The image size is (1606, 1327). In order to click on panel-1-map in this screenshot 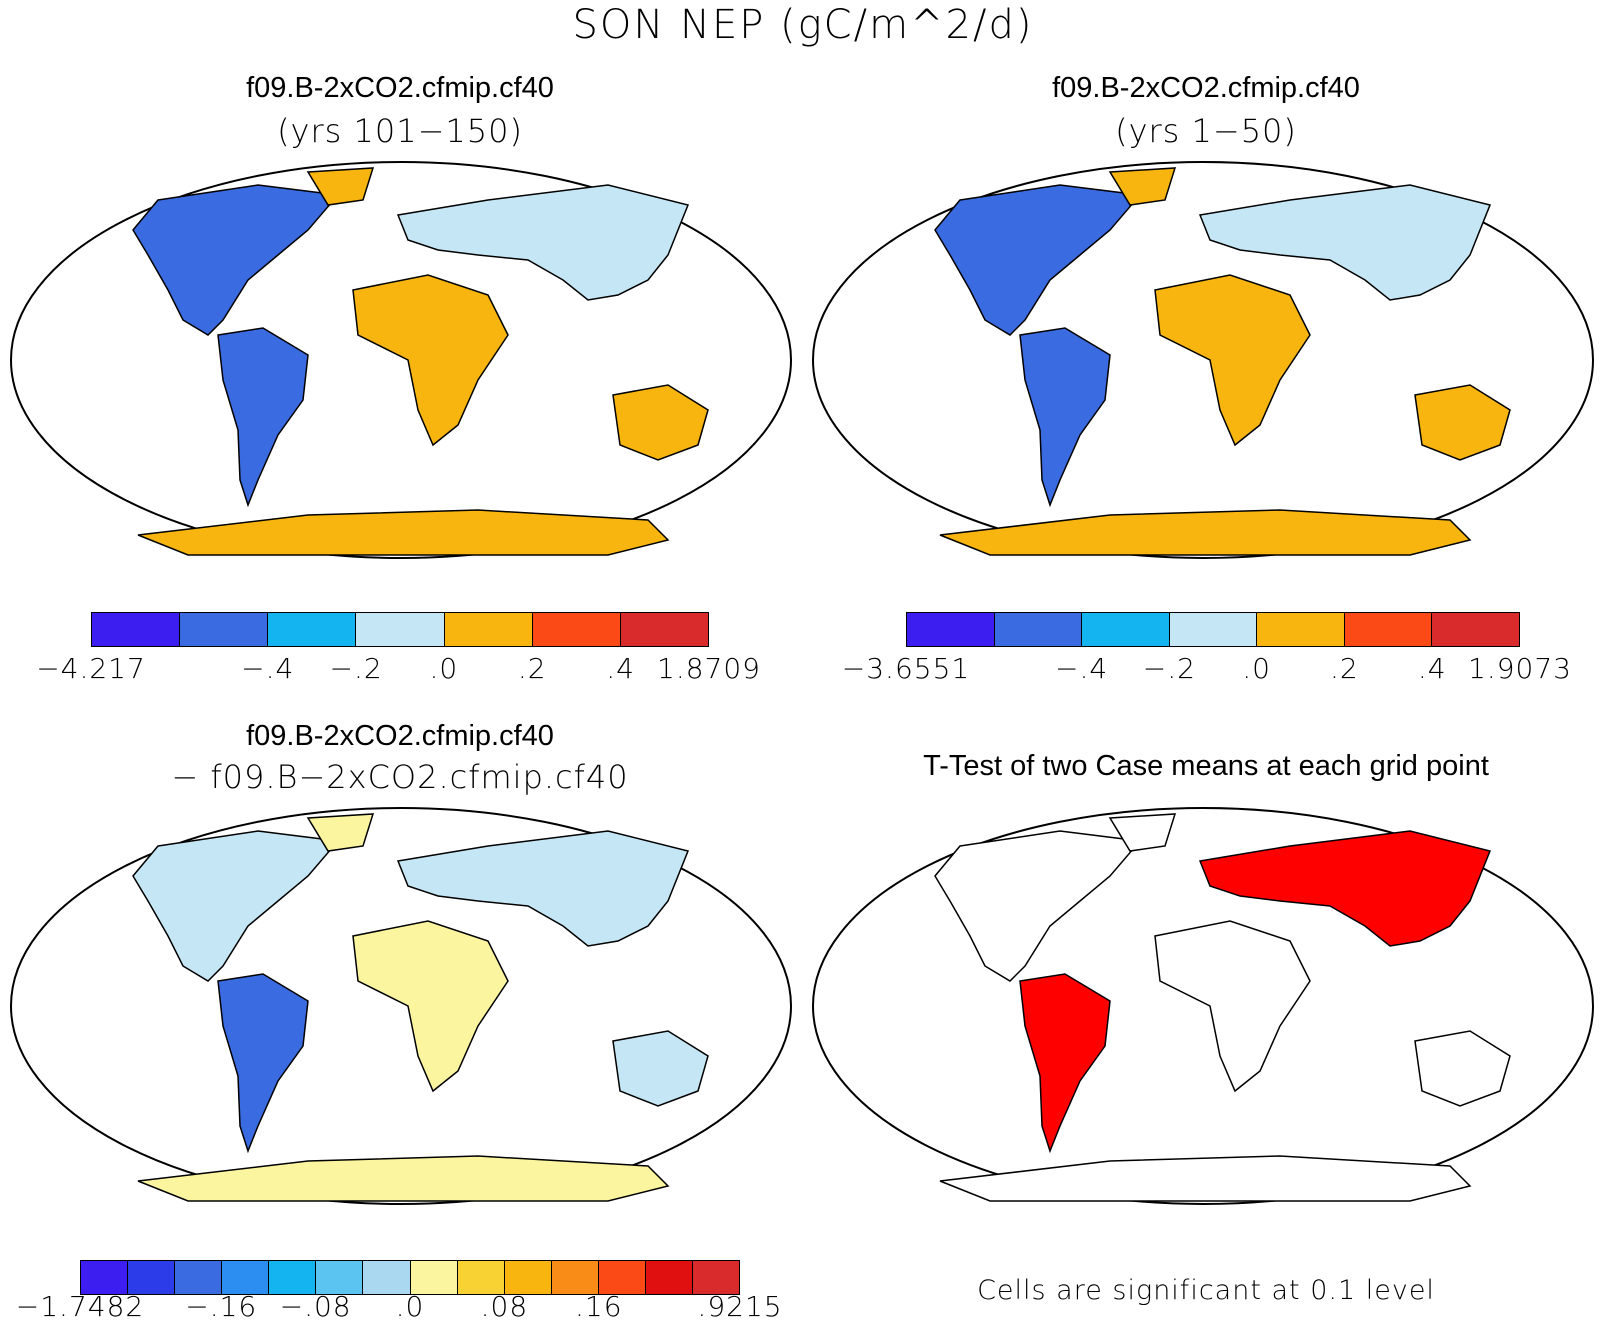, I will do `click(401, 360)`.